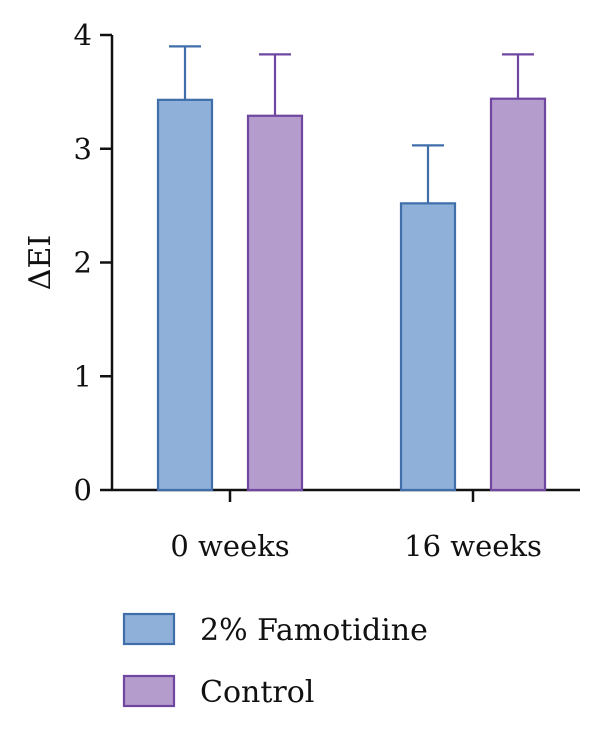 This screenshot has height=729, width=600. What do you see at coordinates (83, 376) in the screenshot?
I see `y-tick-label: 1` at bounding box center [83, 376].